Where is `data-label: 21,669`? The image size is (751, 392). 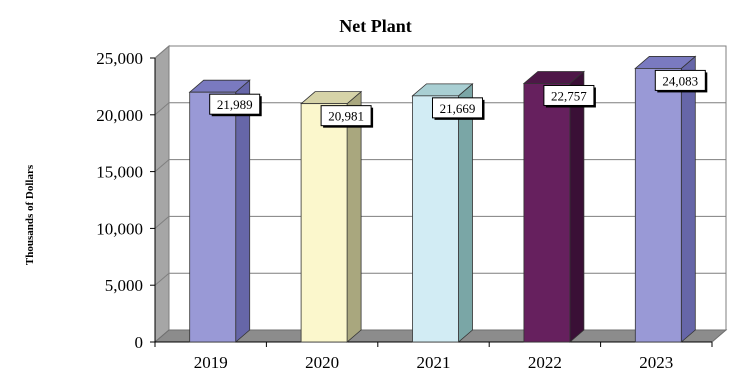 data-label: 21,669 is located at coordinates (458, 108).